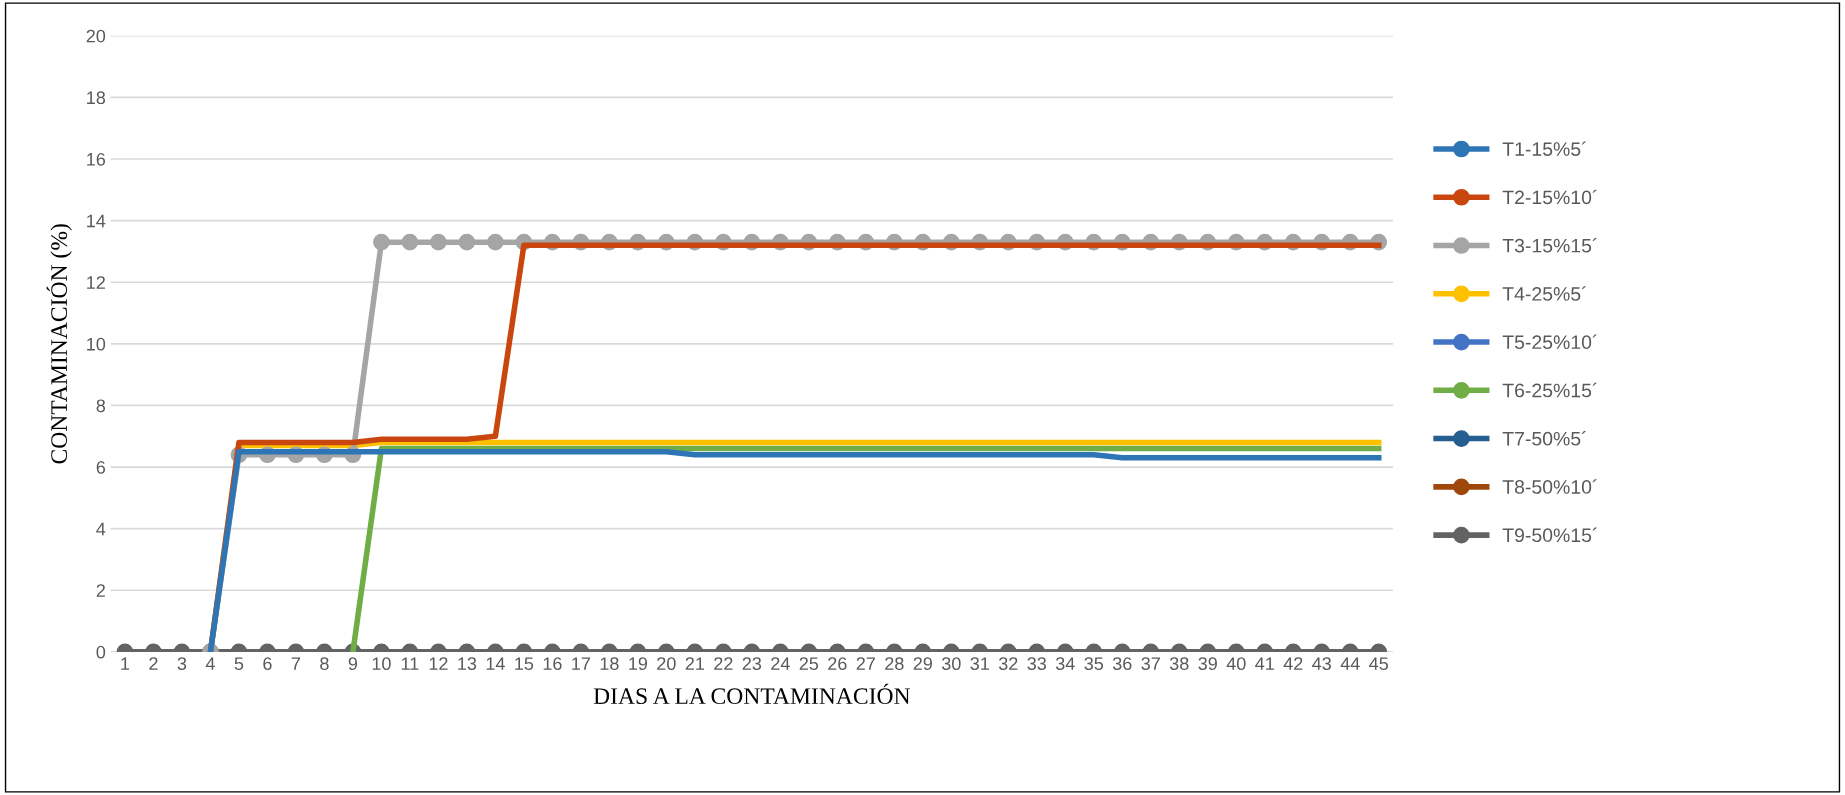 This screenshot has height=795, width=1845. I want to click on x-tick-label: 40, so click(1236, 664).